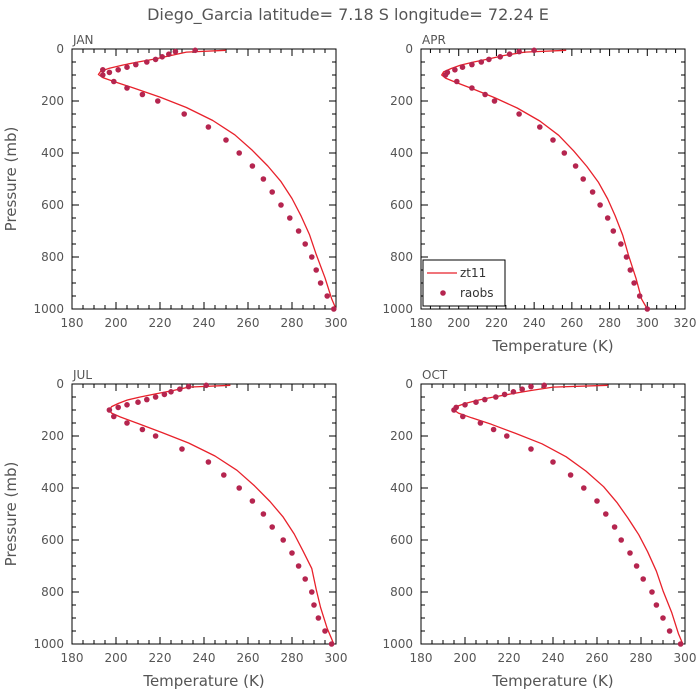 This screenshot has width=700, height=700. What do you see at coordinates (401, 488) in the screenshot?
I see `panel-oct-ytick-label: 400` at bounding box center [401, 488].